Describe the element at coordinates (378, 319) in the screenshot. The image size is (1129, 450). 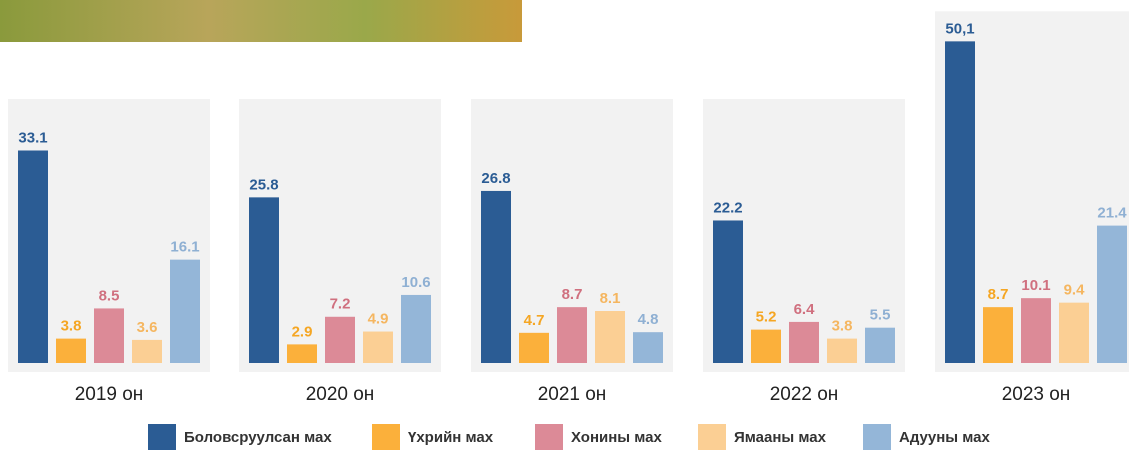
I see `data-label: 4.9` at that location.